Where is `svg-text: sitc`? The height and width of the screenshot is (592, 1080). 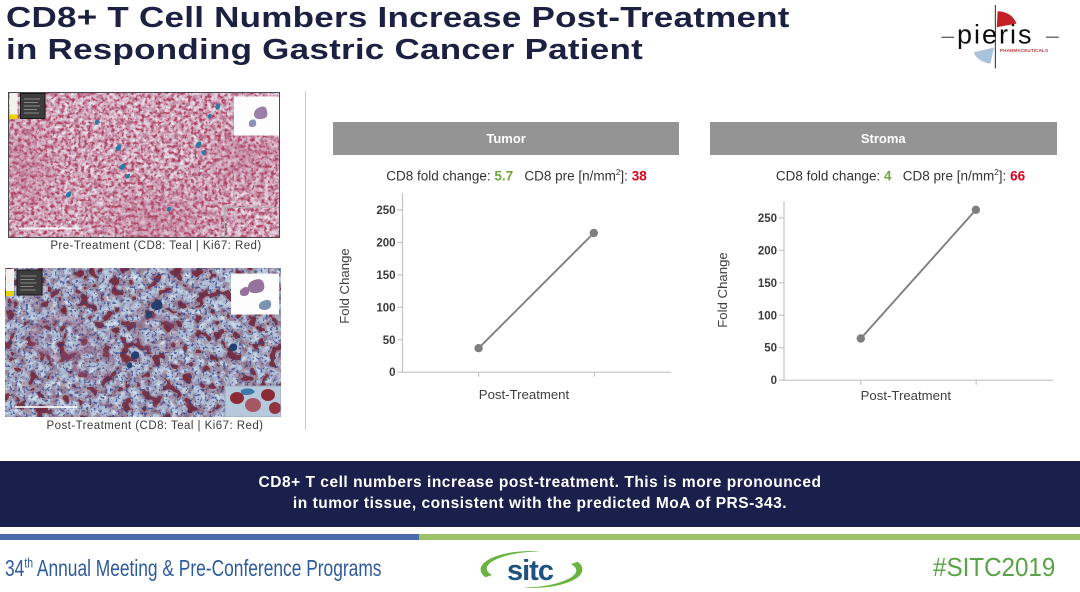 svg-text: sitc is located at coordinates (530, 571).